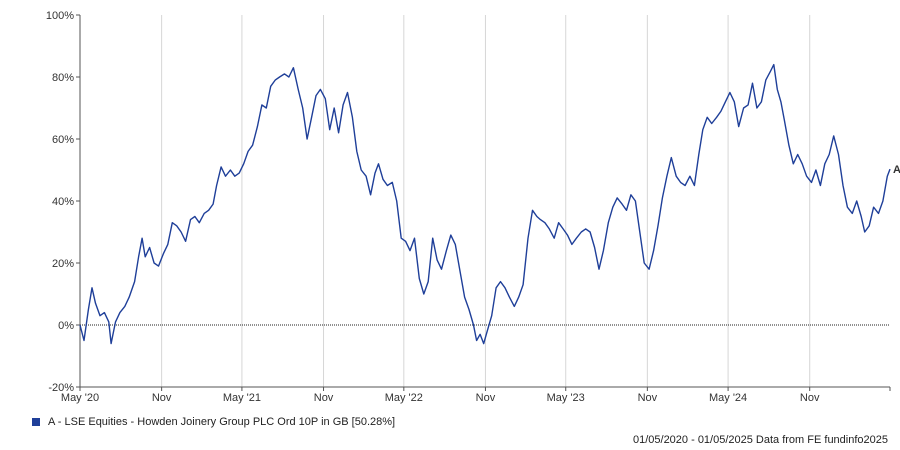 The image size is (900, 450). I want to click on x-tick-label: May '21, so click(242, 398).